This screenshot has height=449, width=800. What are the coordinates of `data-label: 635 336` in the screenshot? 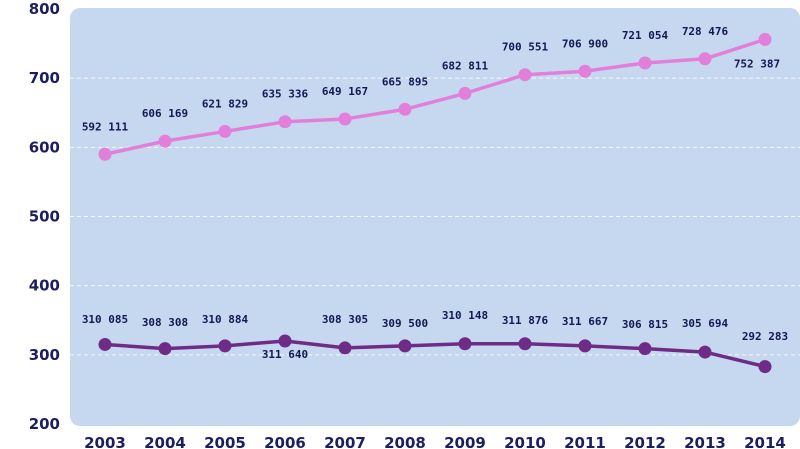 It's located at (285, 94).